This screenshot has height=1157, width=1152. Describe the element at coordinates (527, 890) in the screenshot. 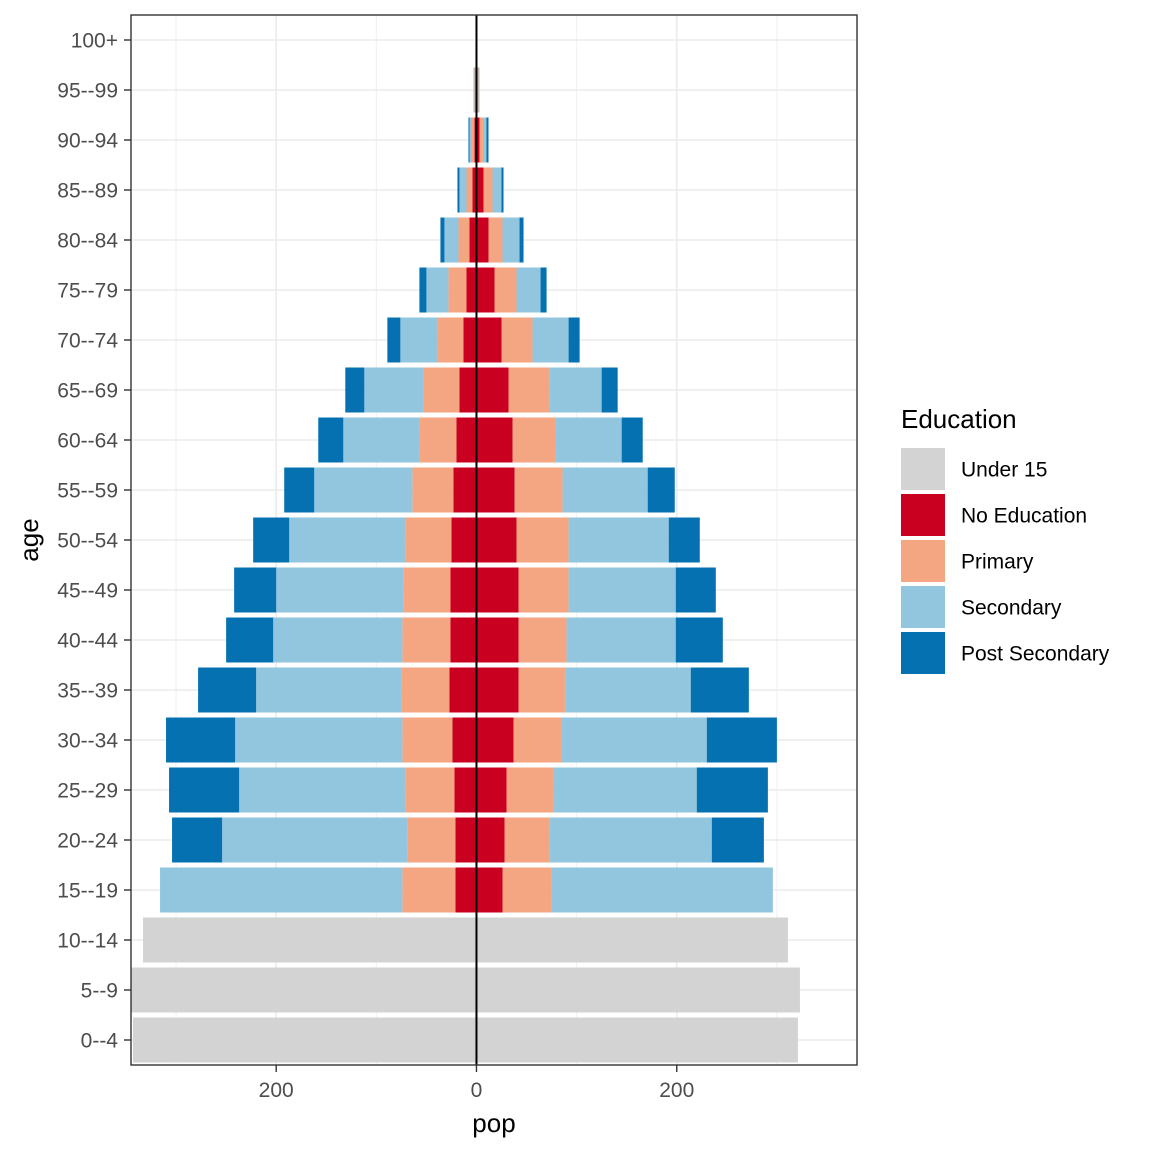

I see `bar-right-15--19-primary` at that location.